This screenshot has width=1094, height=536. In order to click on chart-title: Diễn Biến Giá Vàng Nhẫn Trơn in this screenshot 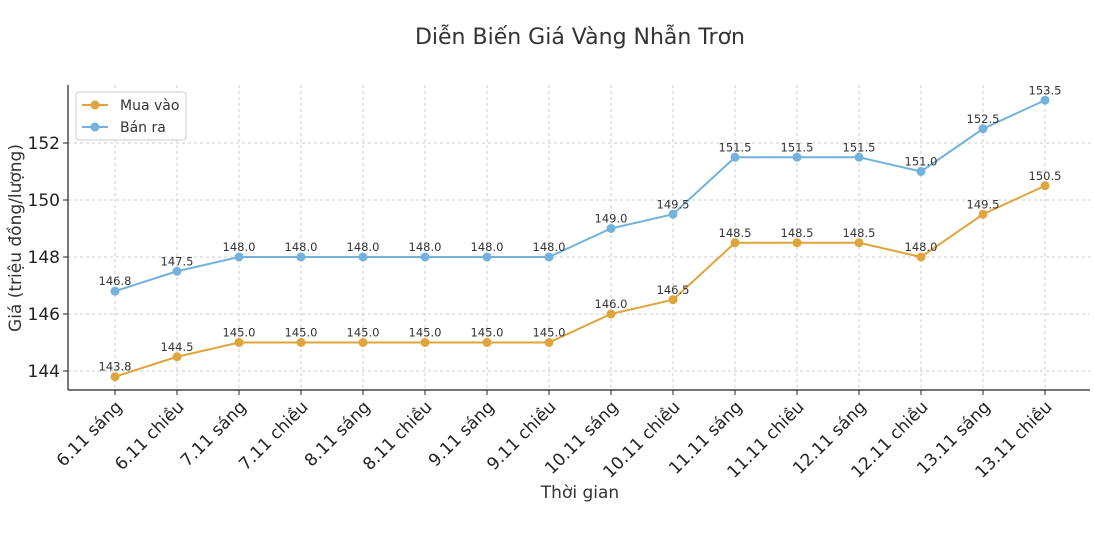, I will do `click(580, 37)`.